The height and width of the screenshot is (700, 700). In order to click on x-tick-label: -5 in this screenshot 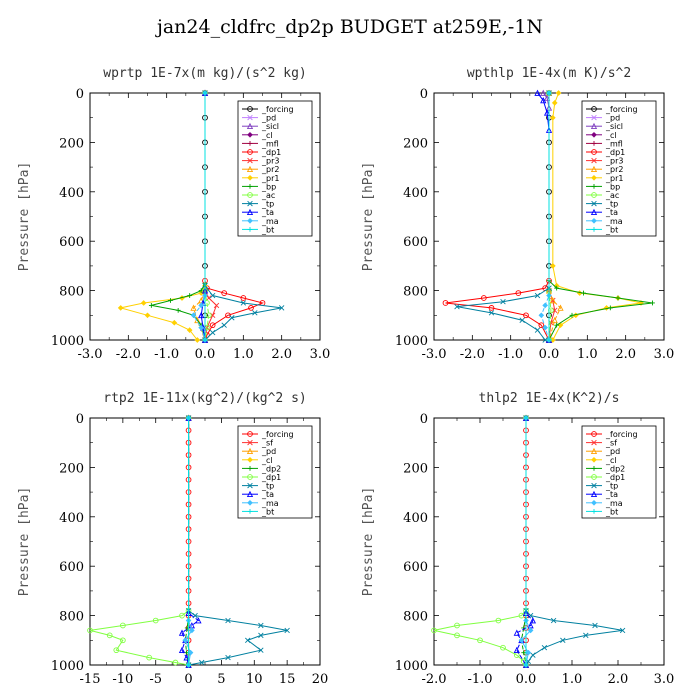, I will do `click(155, 679)`.